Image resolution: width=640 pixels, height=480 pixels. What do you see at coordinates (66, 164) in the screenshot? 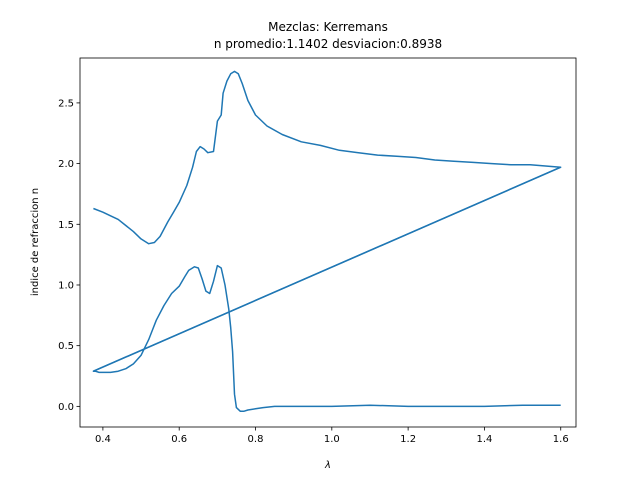
I see `y-tick-label: 2.0` at bounding box center [66, 164].